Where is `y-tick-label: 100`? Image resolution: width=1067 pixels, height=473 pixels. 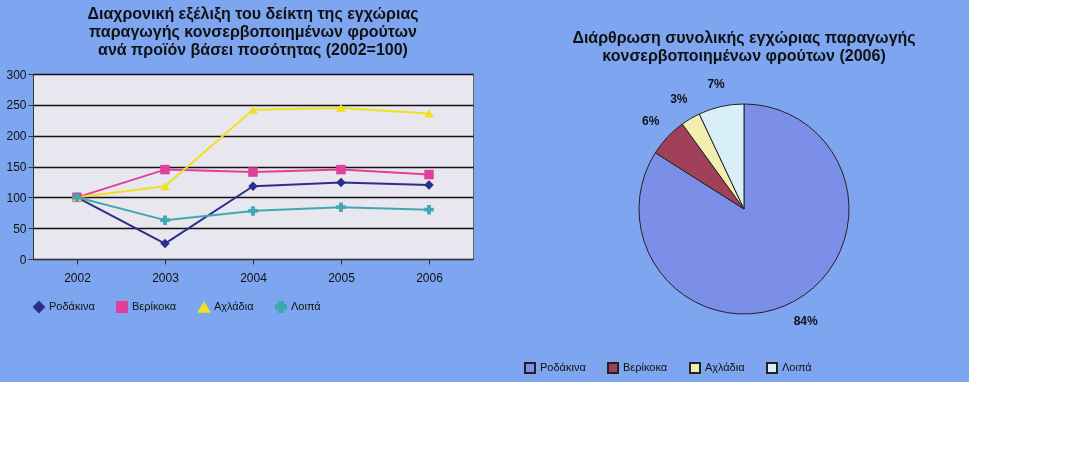 y-tick-label: 100 is located at coordinates (16, 197).